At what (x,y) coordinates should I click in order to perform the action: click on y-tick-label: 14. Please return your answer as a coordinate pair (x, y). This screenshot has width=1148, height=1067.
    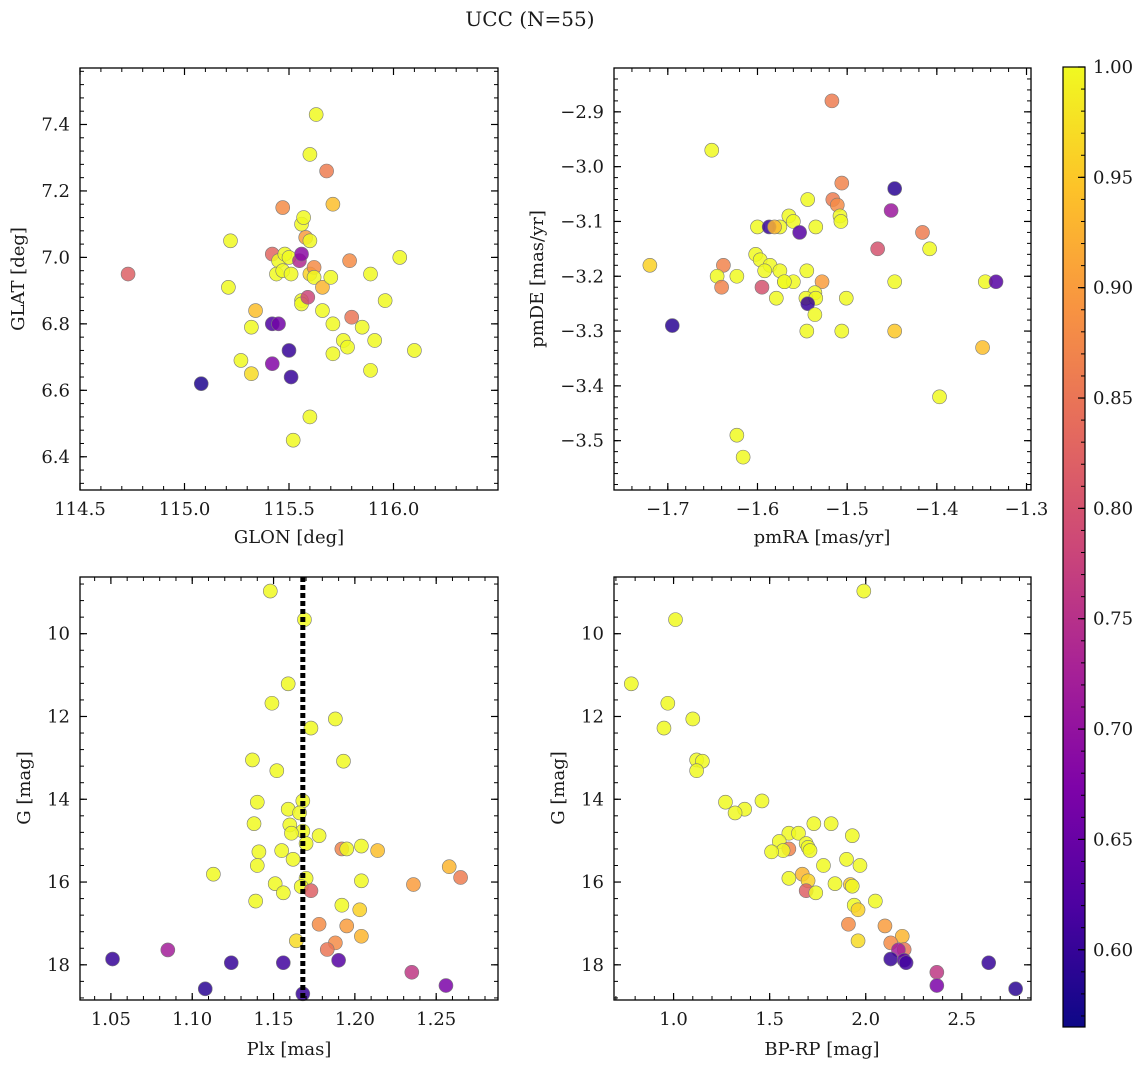
    Looking at the image, I should click on (58, 799).